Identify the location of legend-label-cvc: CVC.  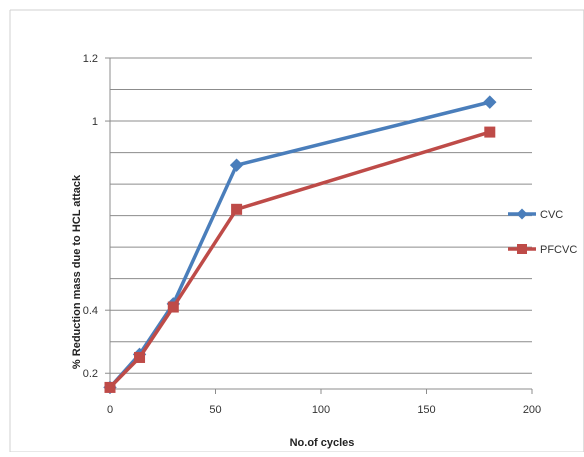
(551, 215).